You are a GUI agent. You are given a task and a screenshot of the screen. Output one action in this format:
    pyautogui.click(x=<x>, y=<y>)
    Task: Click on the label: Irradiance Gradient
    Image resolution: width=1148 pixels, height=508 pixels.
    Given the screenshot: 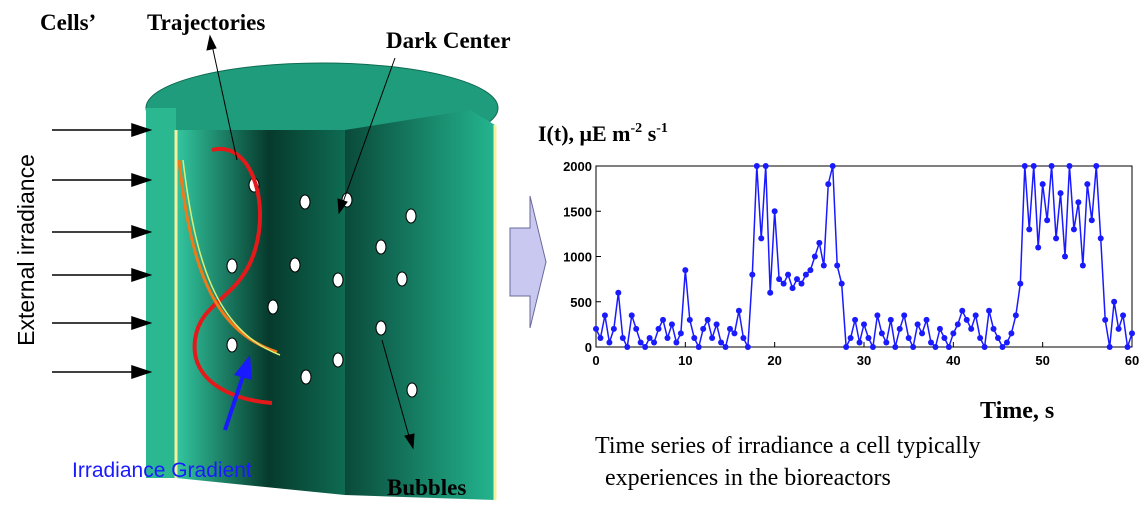 What is the action you would take?
    pyautogui.click(x=162, y=470)
    